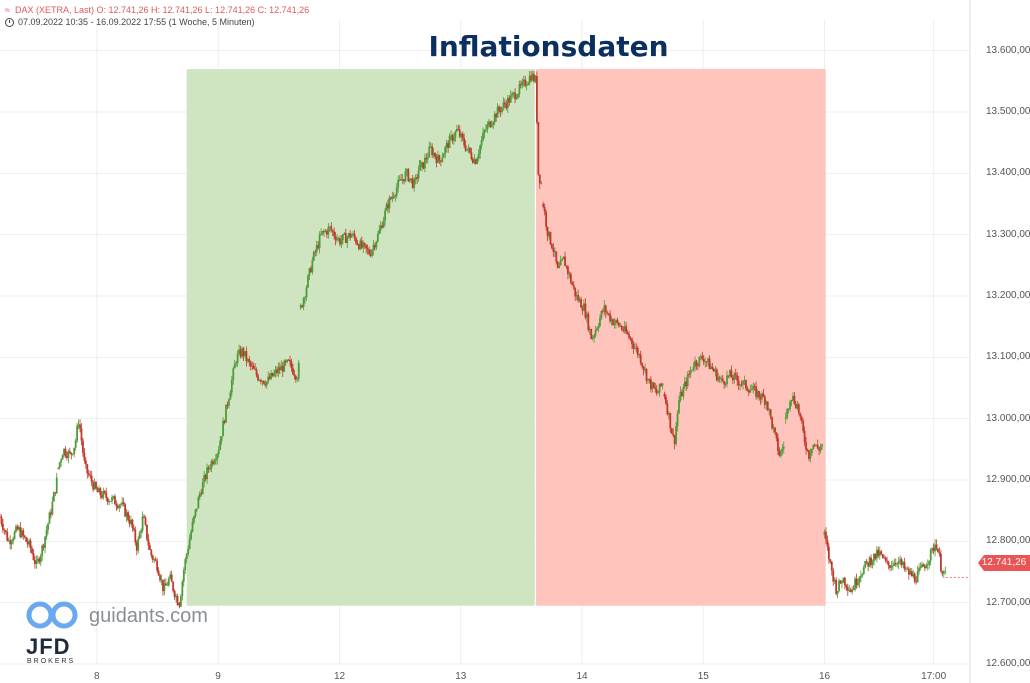  Describe the element at coordinates (48, 646) in the screenshot. I see `jfd-logo-text: JFD` at that location.